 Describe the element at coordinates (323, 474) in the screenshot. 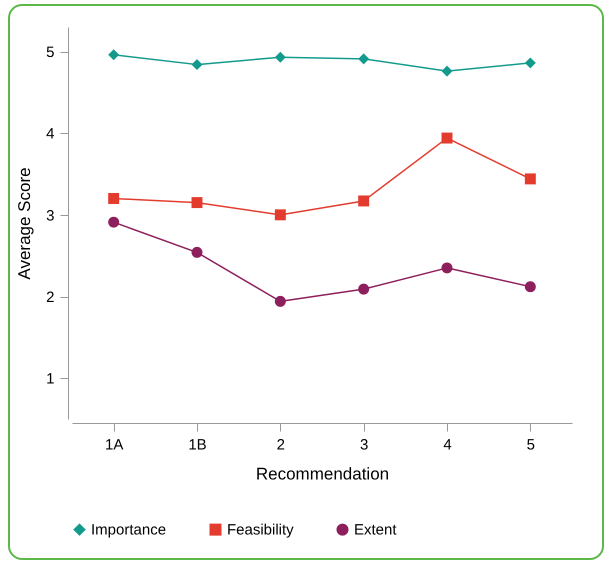

I see `x-axis-title: Recommendation` at that location.